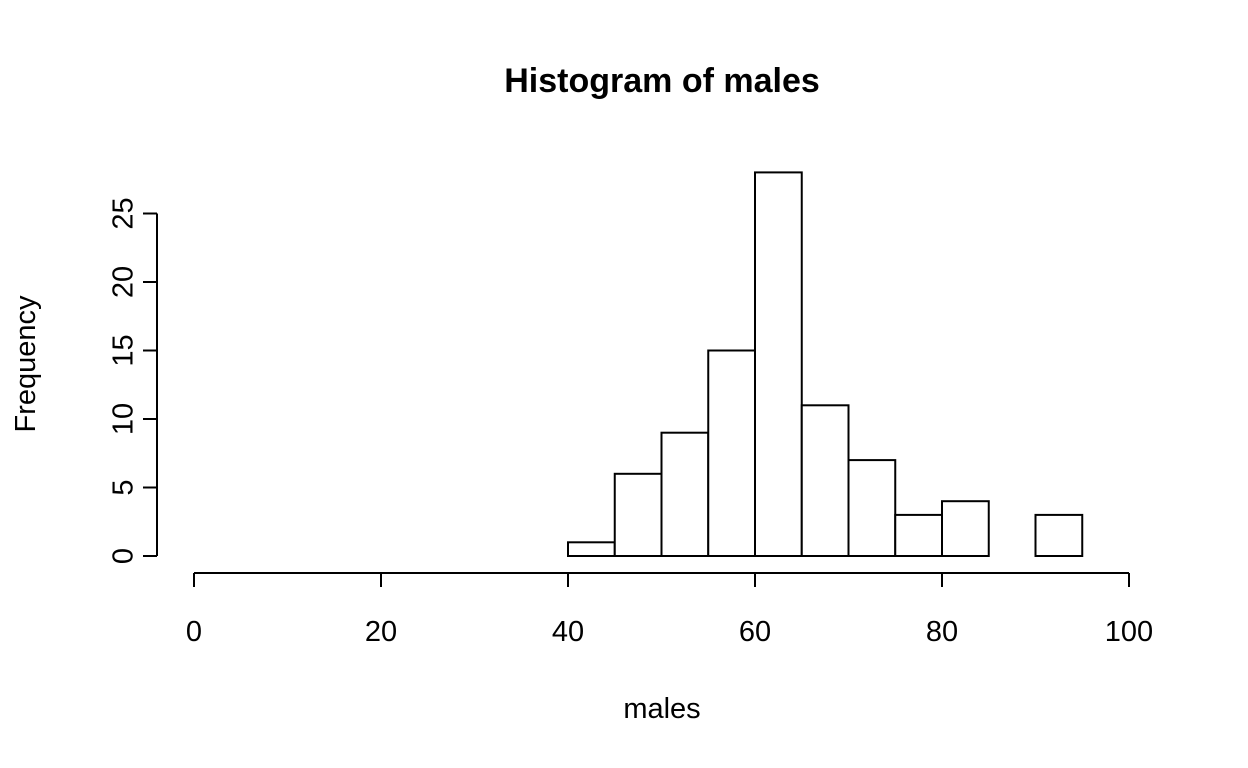 This screenshot has height=768, width=1248. What do you see at coordinates (194, 632) in the screenshot?
I see `x-tick-label: 0` at bounding box center [194, 632].